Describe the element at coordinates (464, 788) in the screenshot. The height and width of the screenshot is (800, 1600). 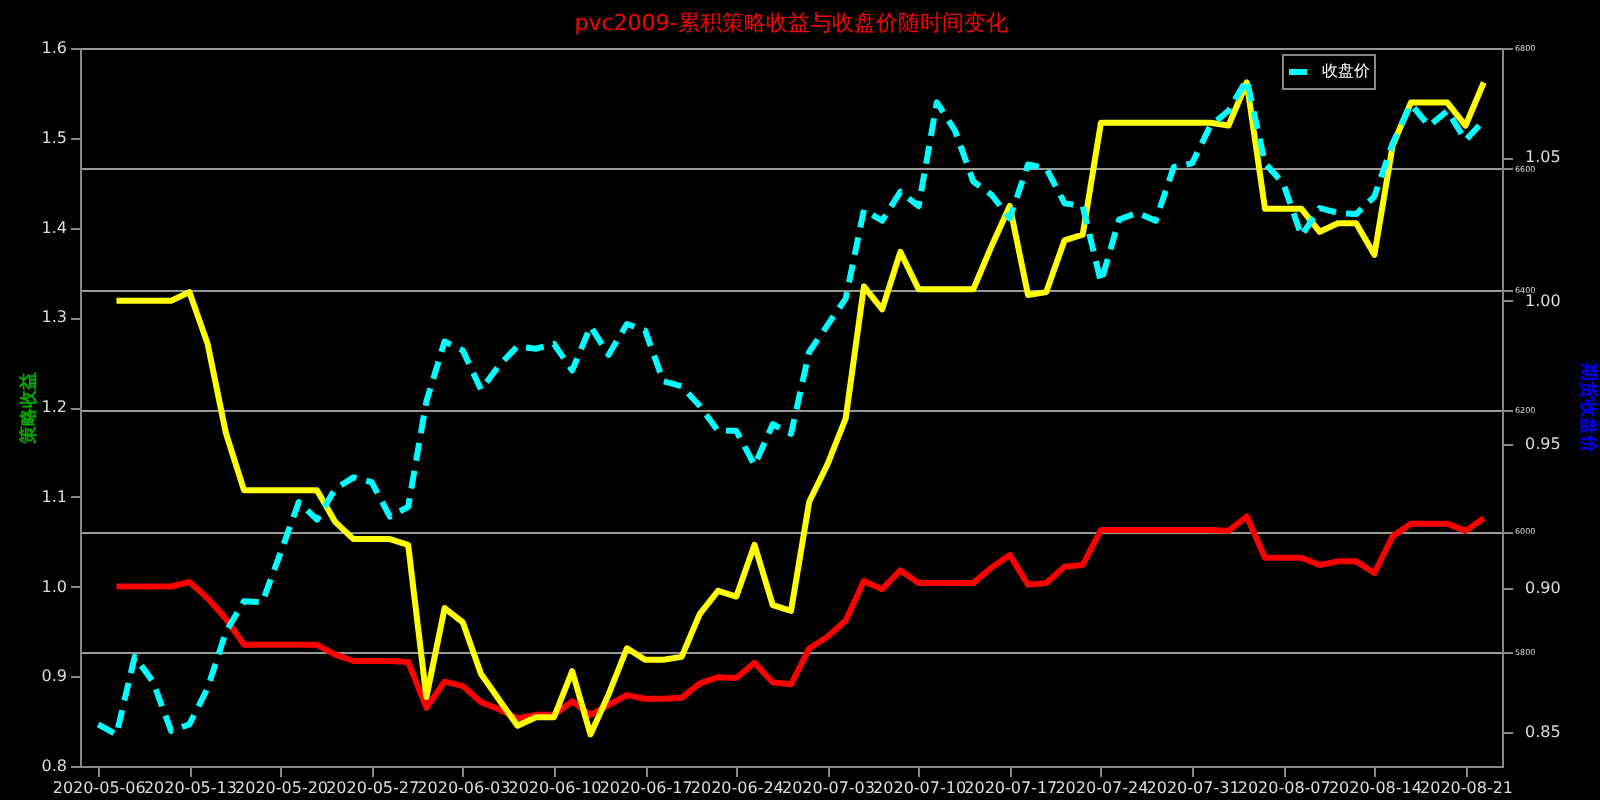
I see `x-tick-label: 2020-06-03` at that location.